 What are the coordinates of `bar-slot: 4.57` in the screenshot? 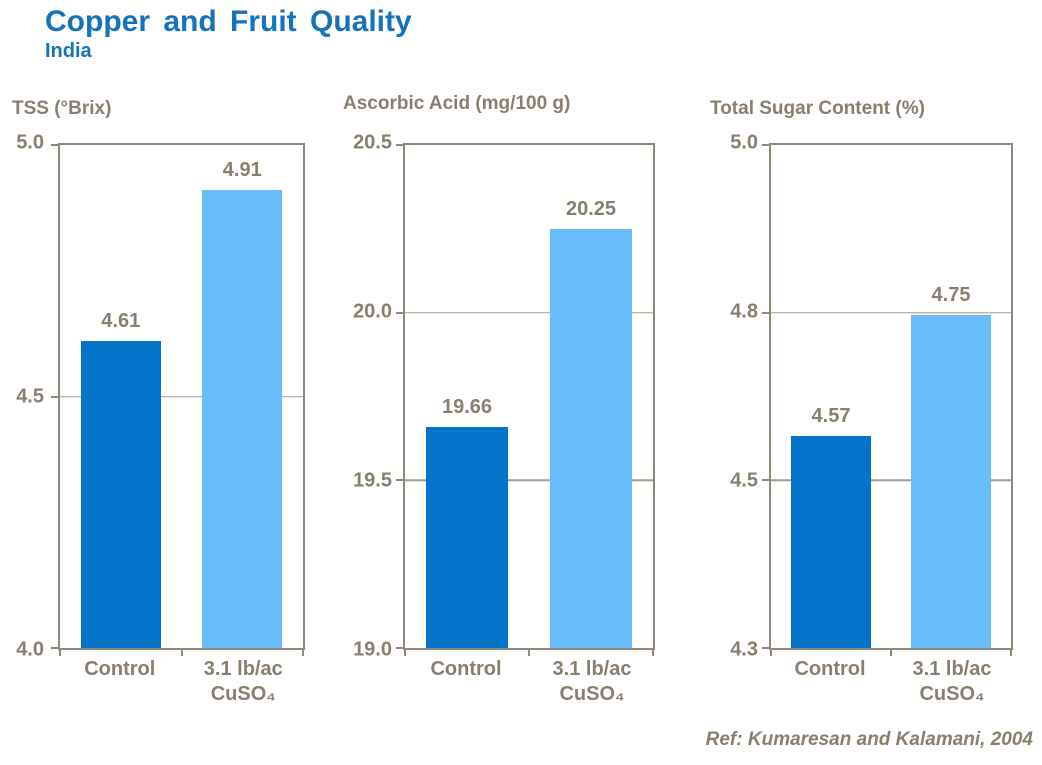 It's located at (831, 396).